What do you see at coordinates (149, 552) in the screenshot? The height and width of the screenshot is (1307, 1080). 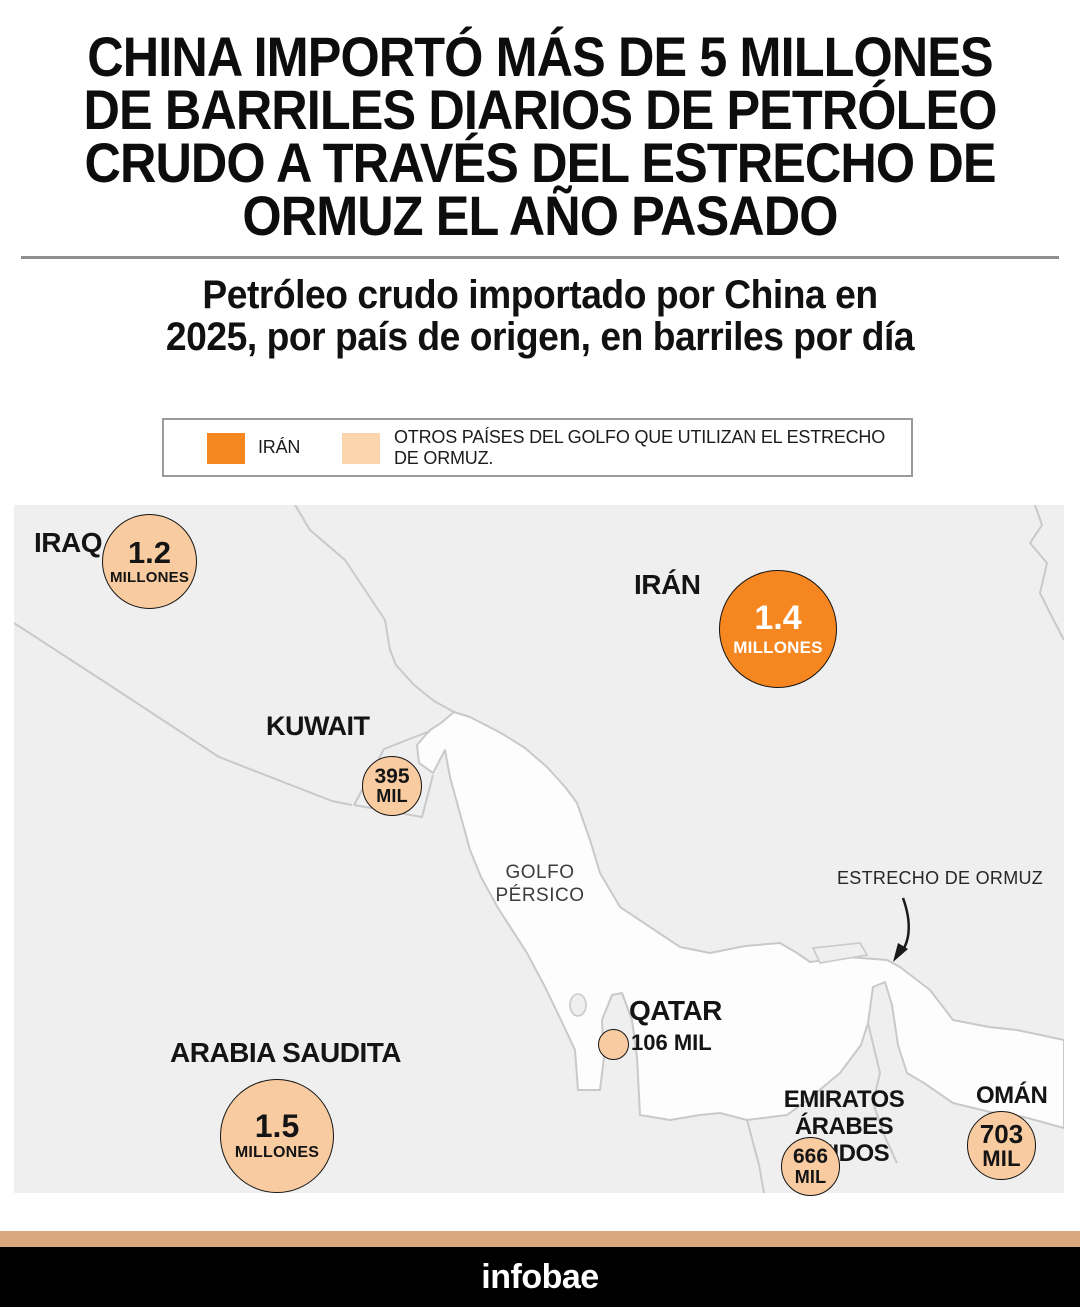 I see `bubble-iraq-value: 1.2` at bounding box center [149, 552].